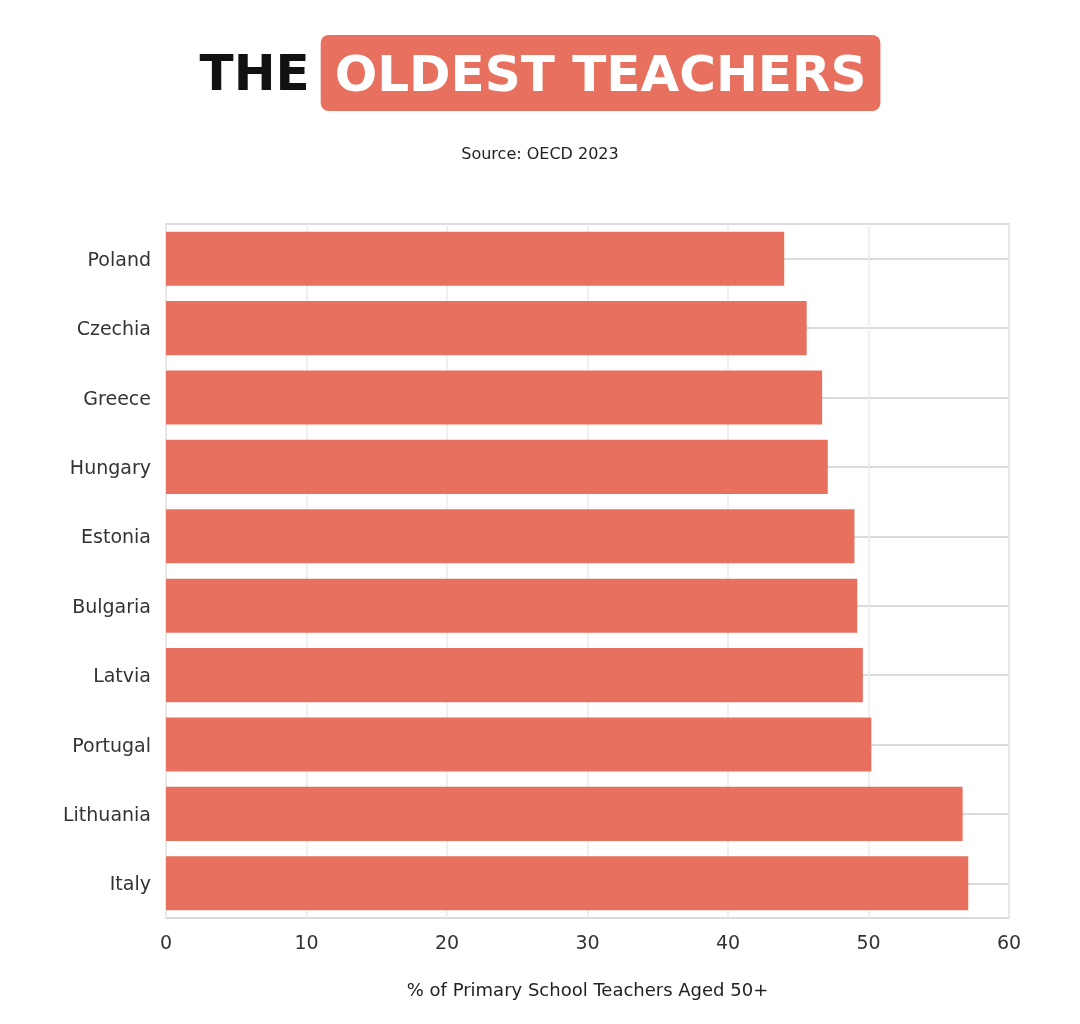 The height and width of the screenshot is (1024, 1080). What do you see at coordinates (166, 941) in the screenshot?
I see `x-tick-label: 0` at bounding box center [166, 941].